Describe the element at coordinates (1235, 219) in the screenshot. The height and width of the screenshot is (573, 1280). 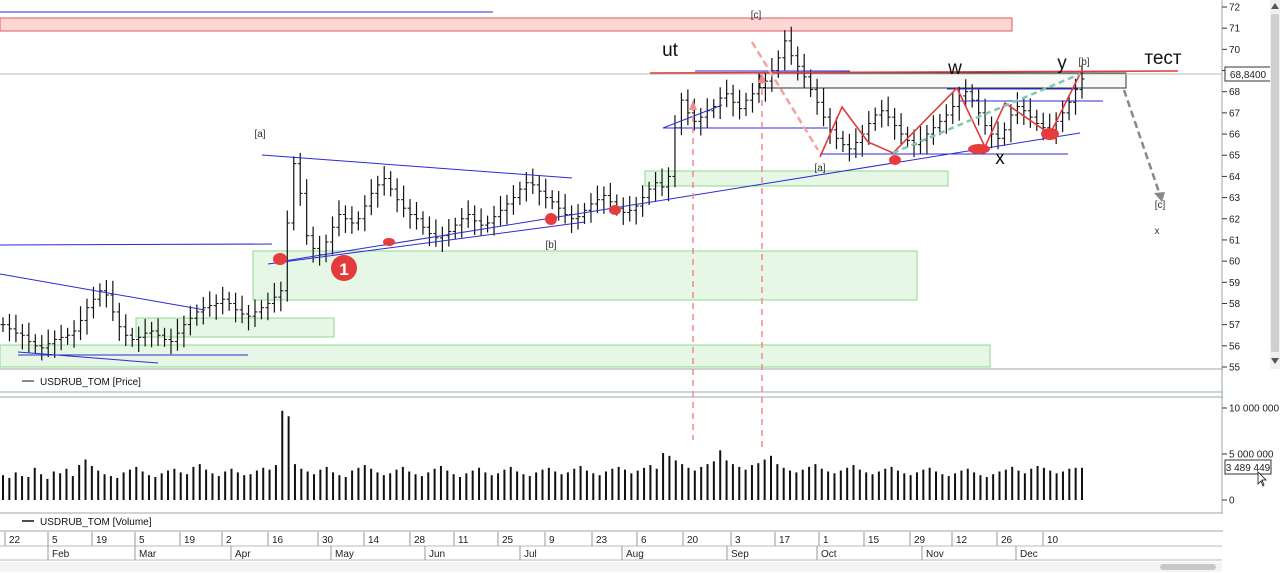
I see `price-tick-label: 62` at that location.